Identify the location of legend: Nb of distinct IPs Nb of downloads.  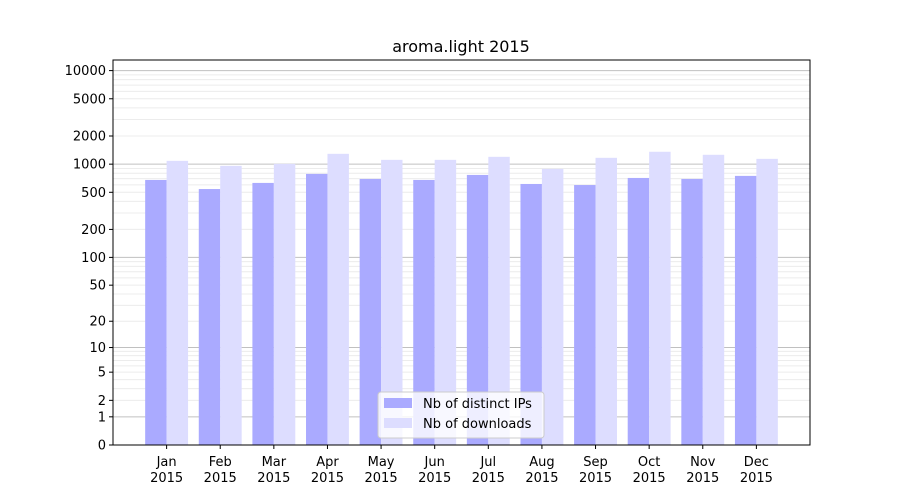
(461, 415).